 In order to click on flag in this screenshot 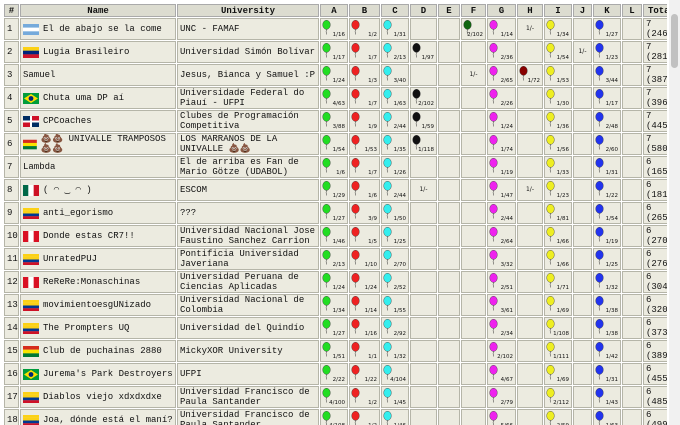, I will do `click(31, 29)`.